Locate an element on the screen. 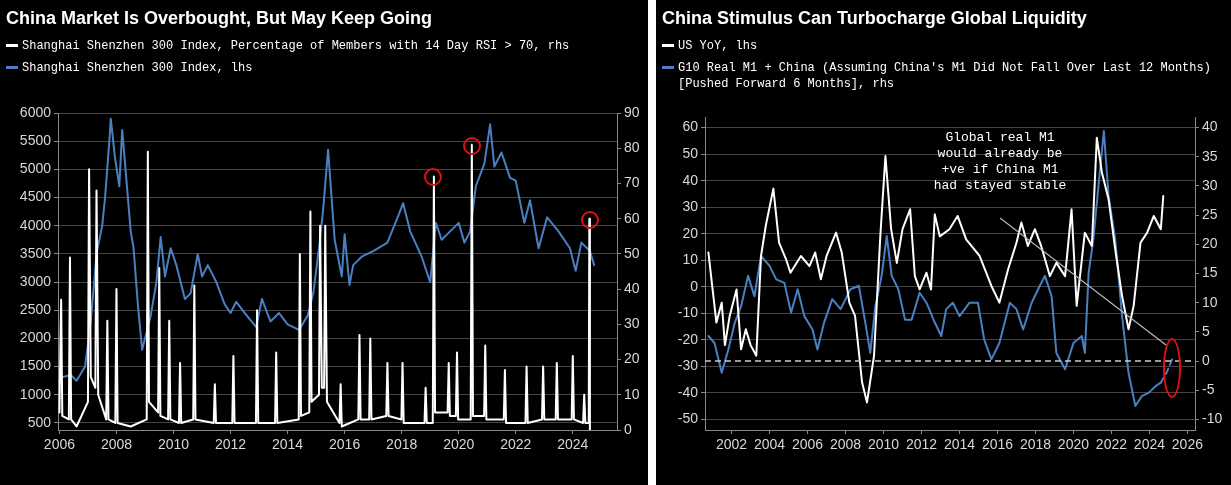 The width and height of the screenshot is (1231, 485). y2-tick-label: -5 is located at coordinates (1208, 389).